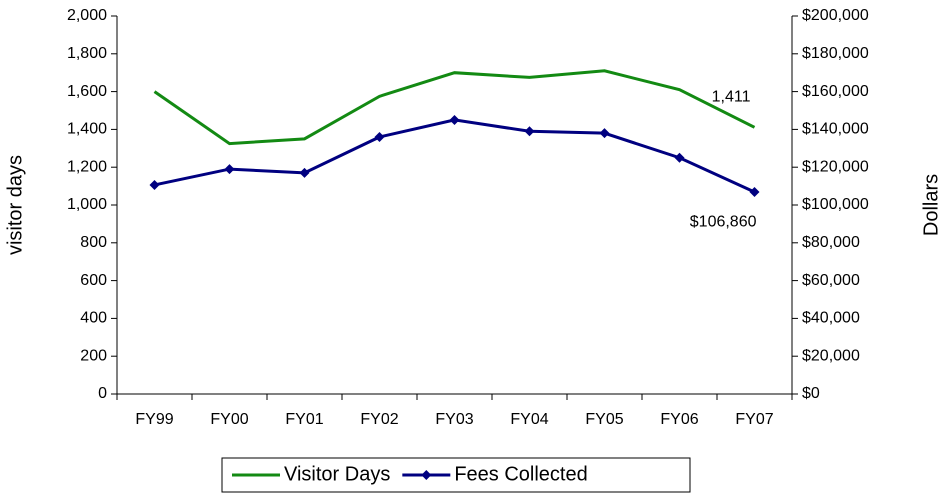 The width and height of the screenshot is (945, 499). What do you see at coordinates (831, 355) in the screenshot?
I see `y2-tick-label: $20,000` at bounding box center [831, 355].